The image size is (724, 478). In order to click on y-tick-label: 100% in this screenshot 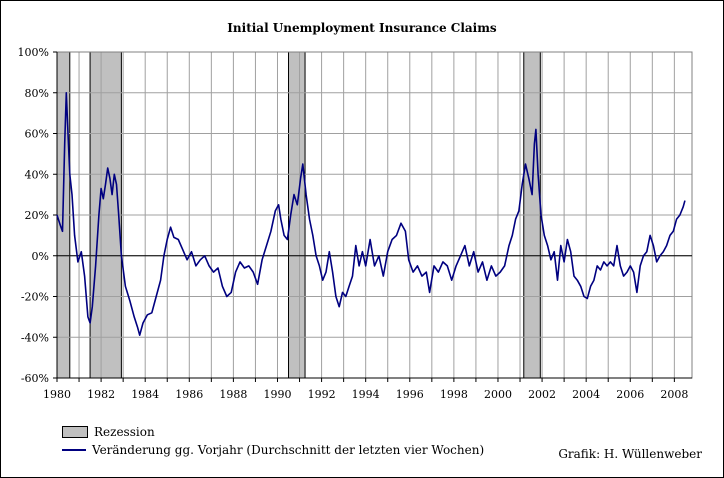, I will do `click(33, 52)`.